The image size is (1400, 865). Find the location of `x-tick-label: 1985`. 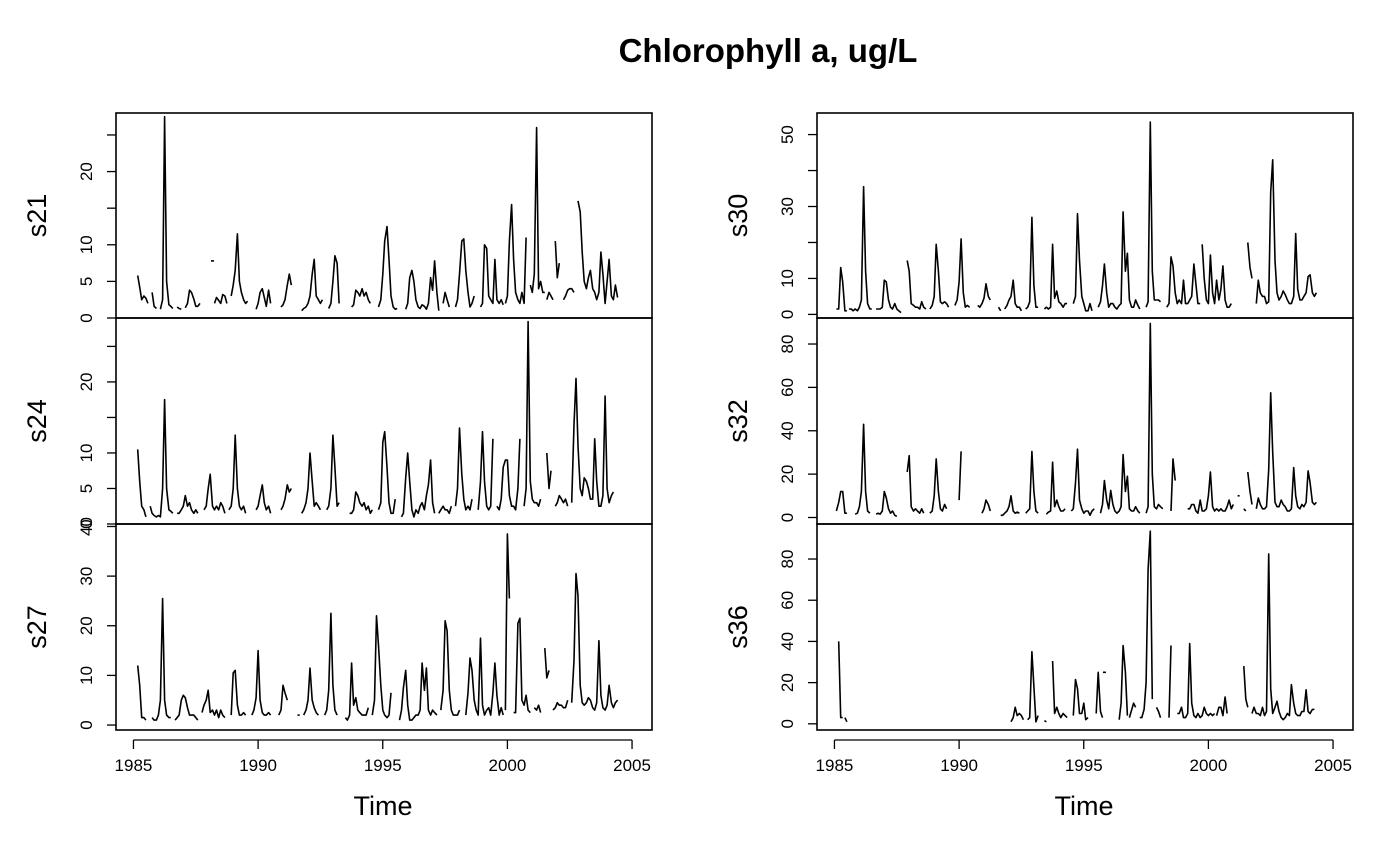

x-tick-label: 1985 is located at coordinates (835, 765).